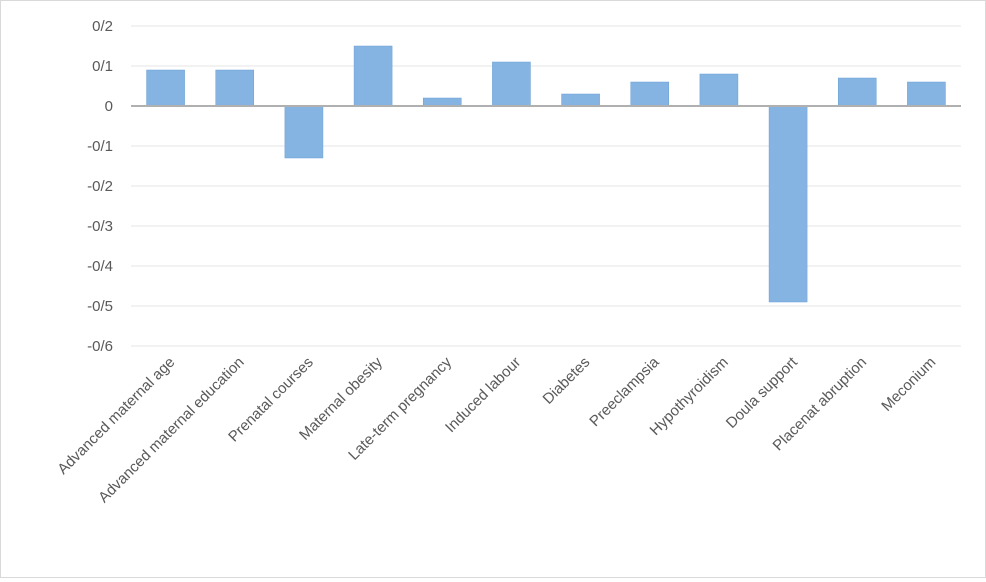 Image resolution: width=986 pixels, height=582 pixels. Describe the element at coordinates (102, 26) in the screenshot. I see `y-tick-label: 0/2` at that location.